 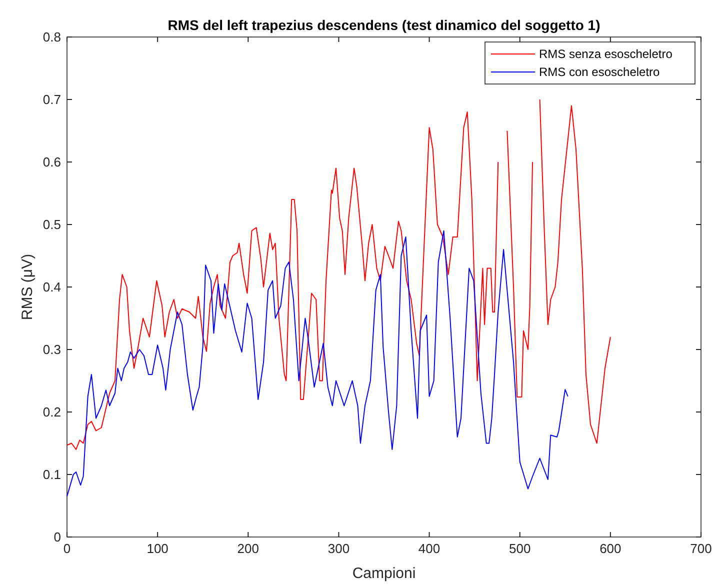 What do you see at coordinates (520, 548) in the screenshot?
I see `x-tick-label: 500` at bounding box center [520, 548].